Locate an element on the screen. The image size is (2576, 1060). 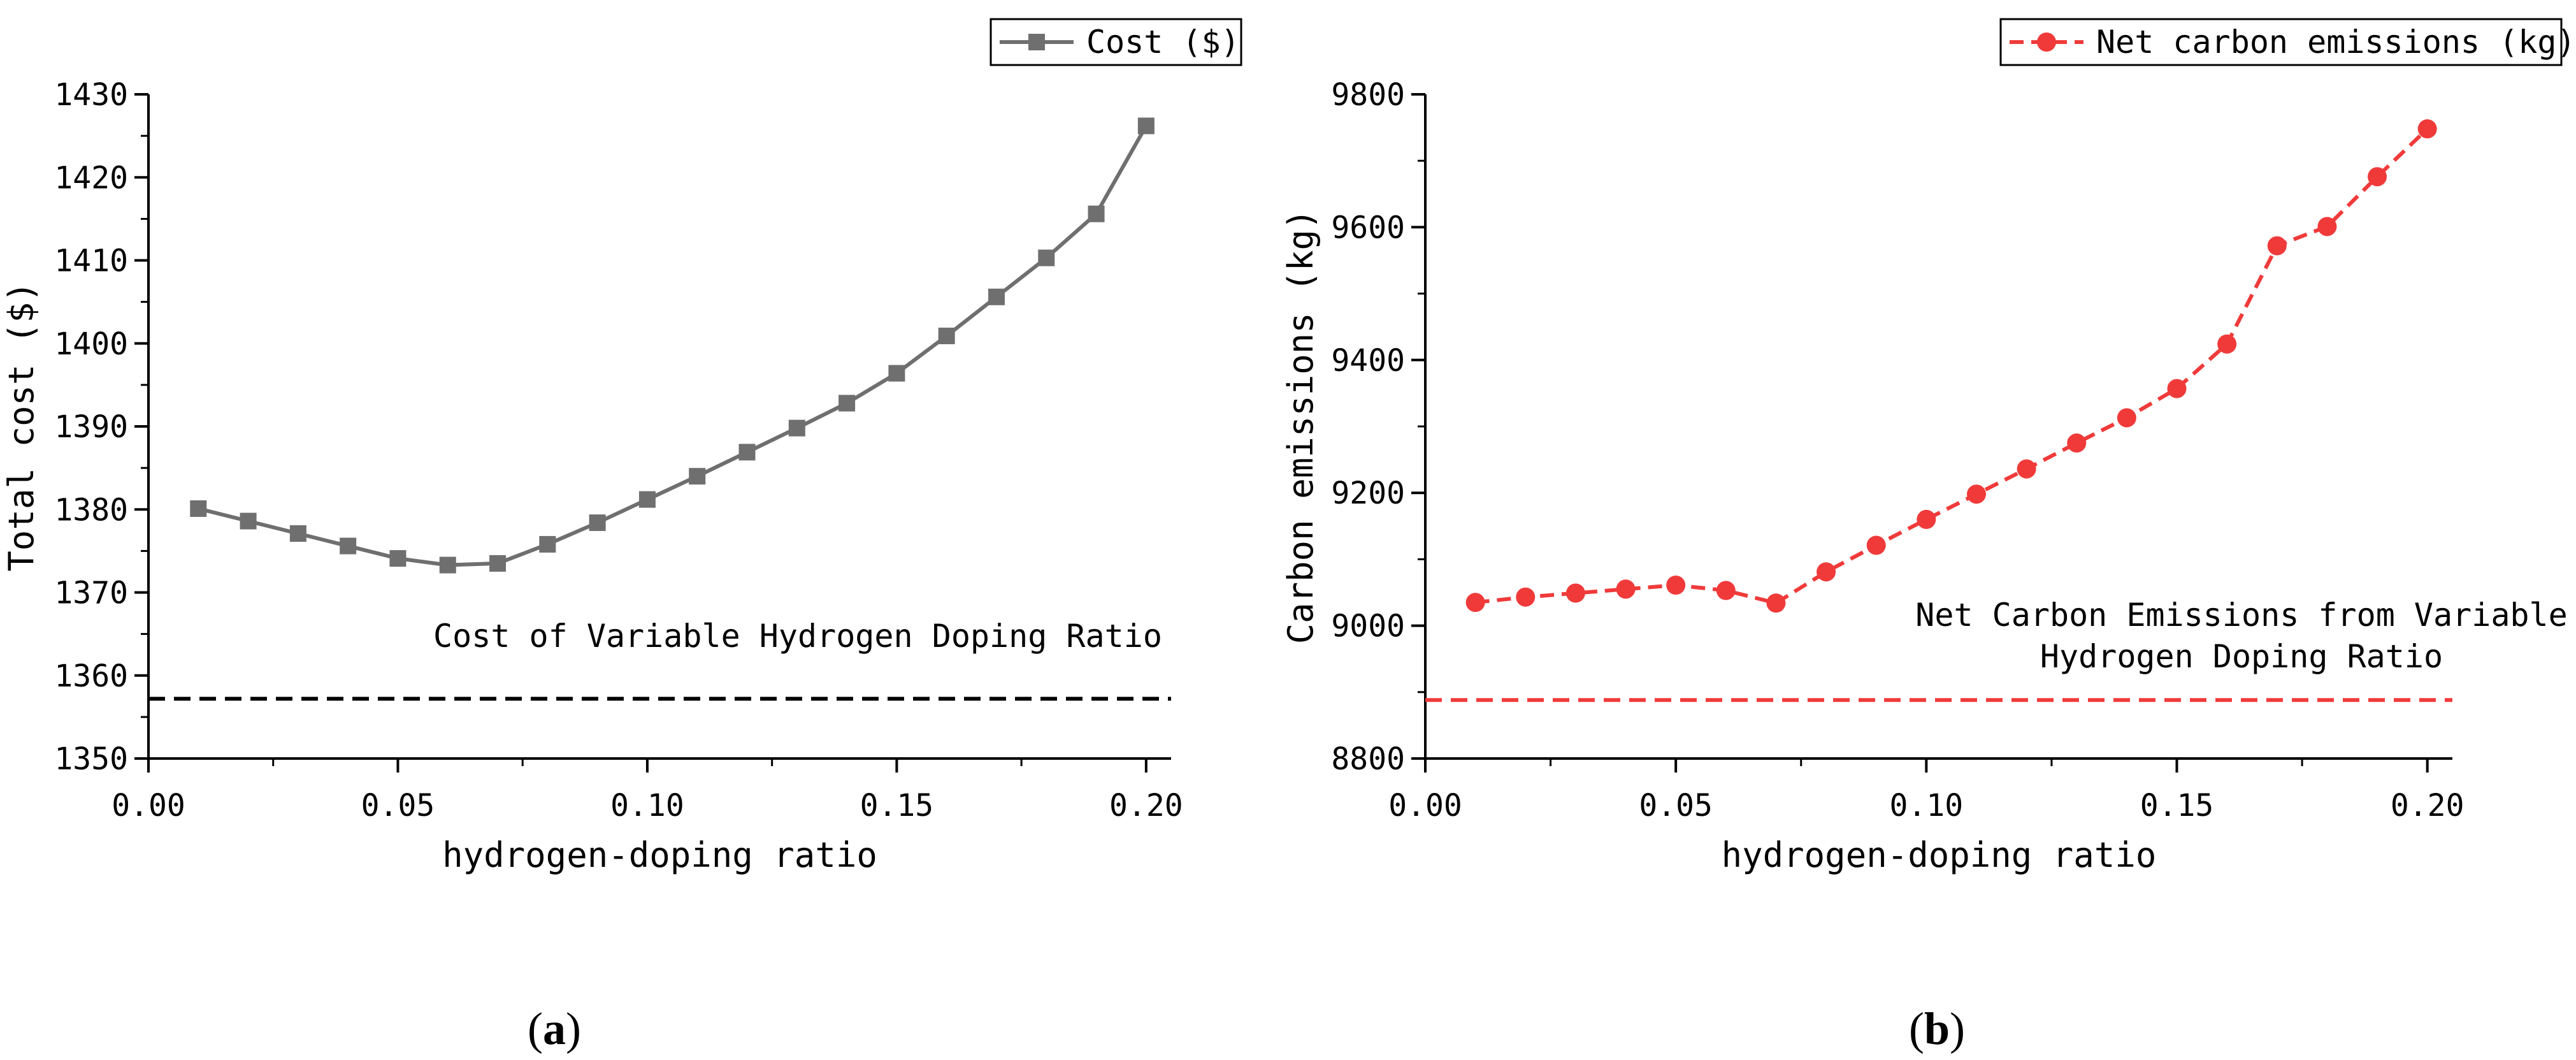
y-tick-label: 9600 is located at coordinates (1368, 227).